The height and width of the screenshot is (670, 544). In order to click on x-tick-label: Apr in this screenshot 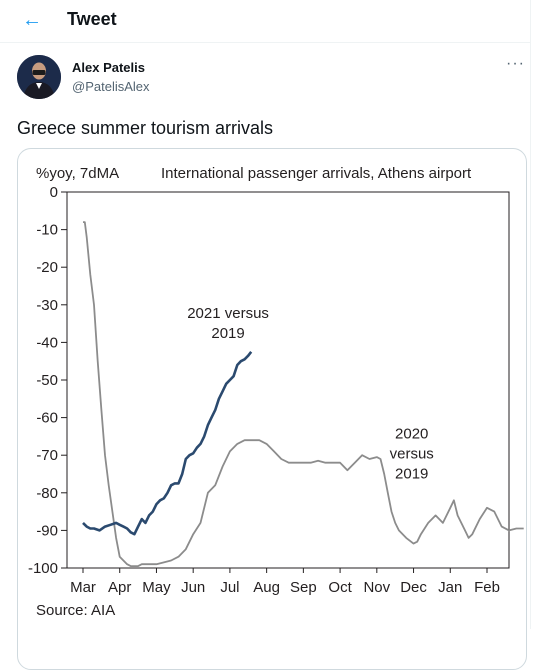, I will do `click(119, 587)`.